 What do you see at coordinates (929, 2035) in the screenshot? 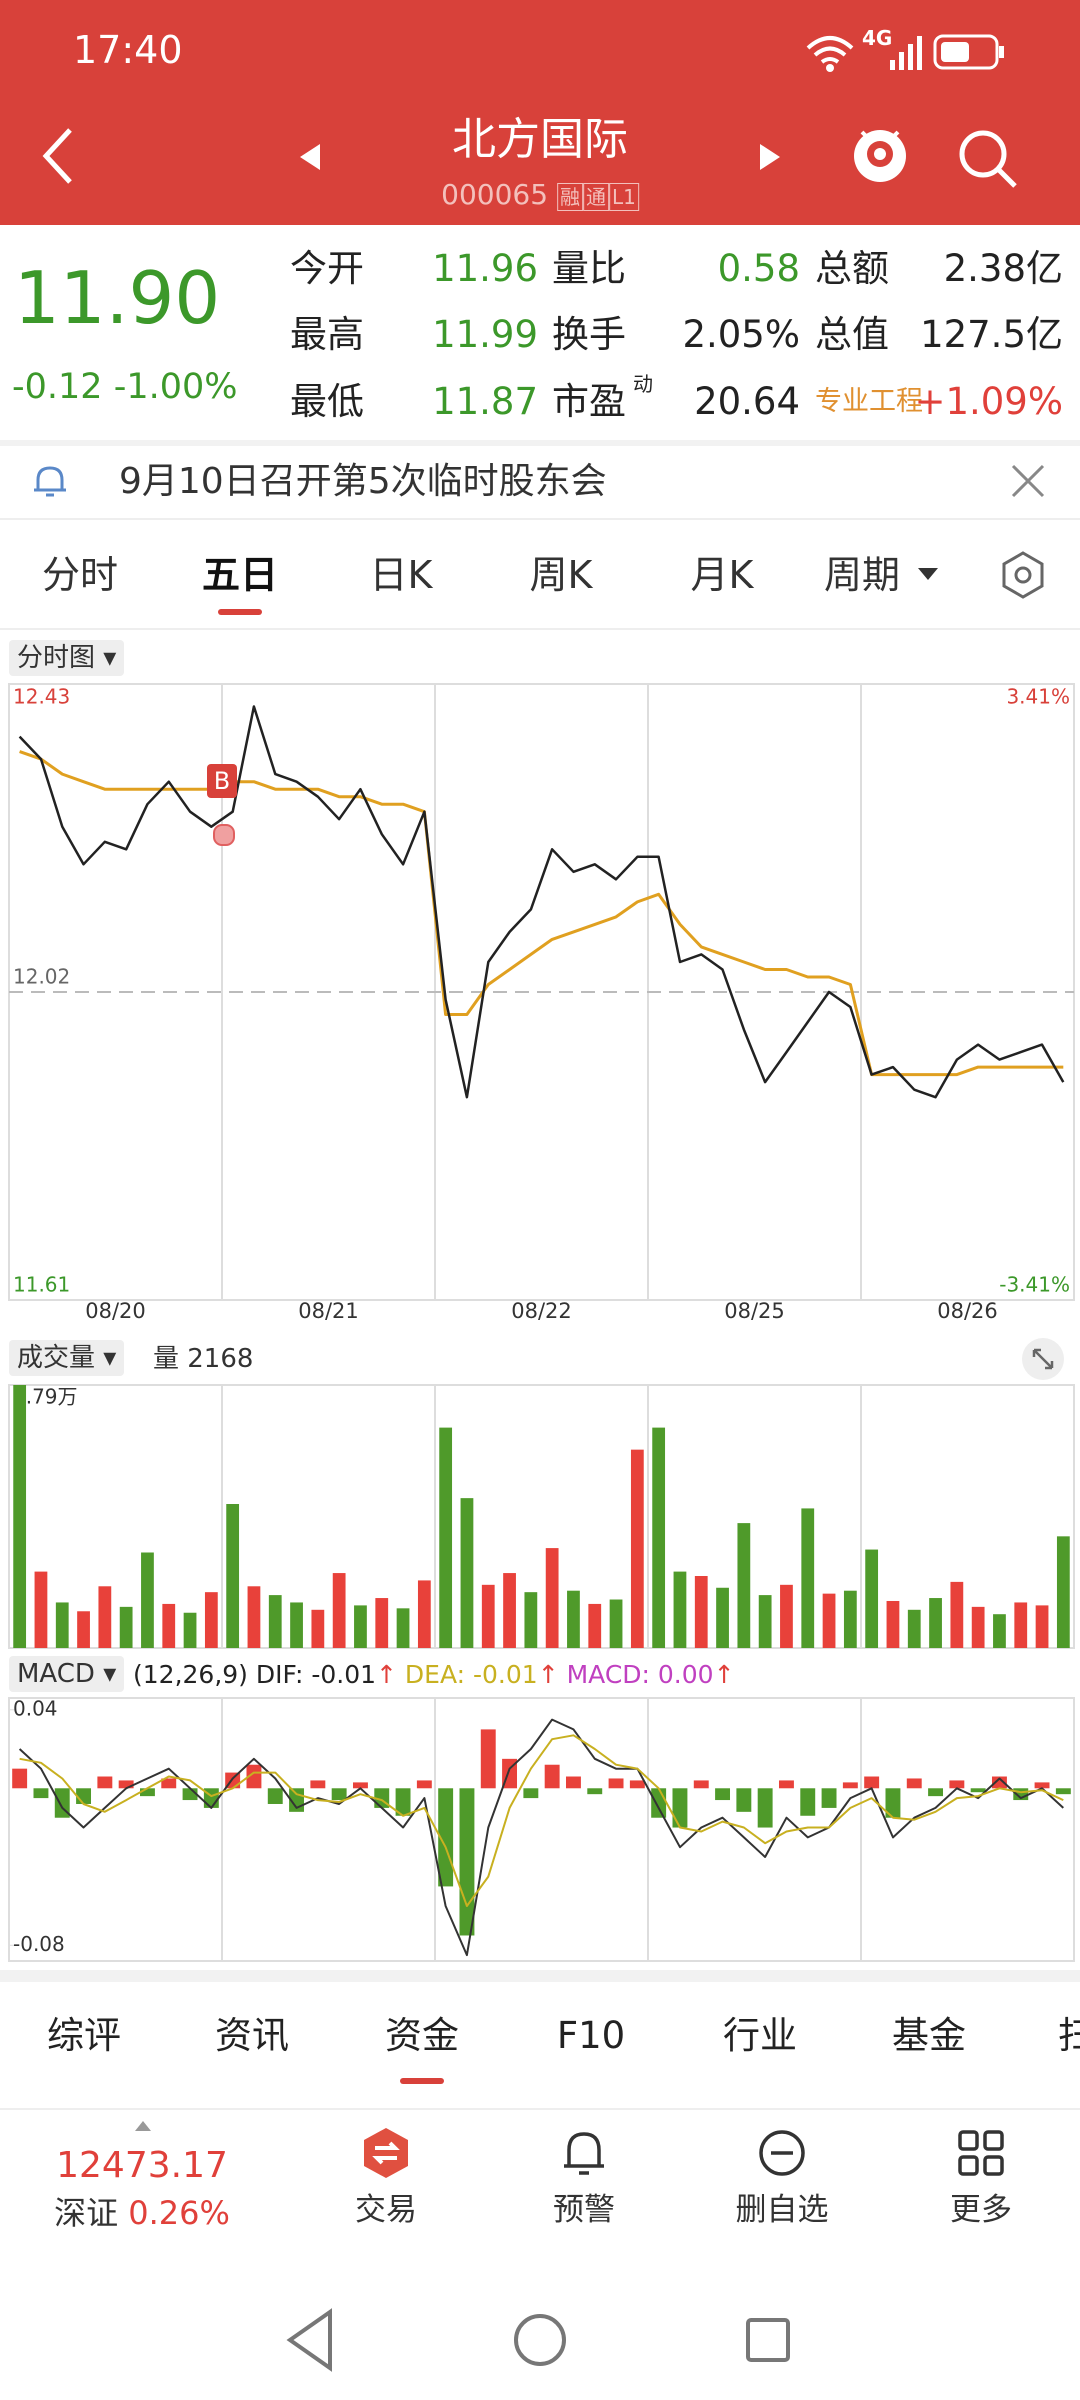
I see `info-tab: 基金` at bounding box center [929, 2035].